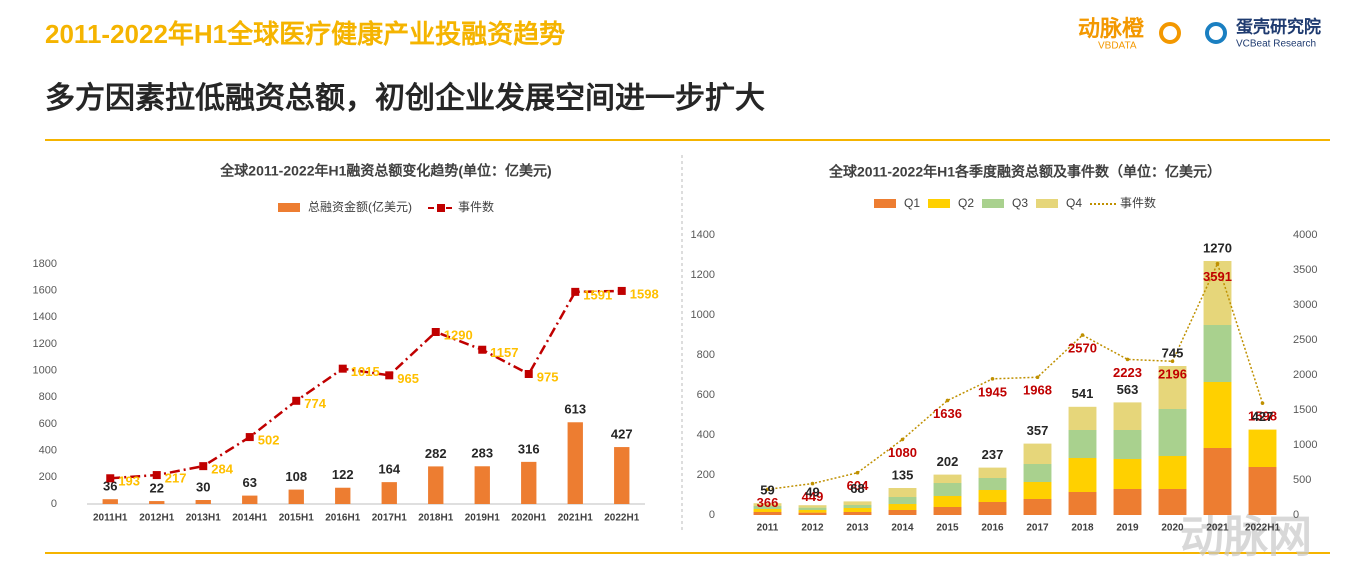  What do you see at coordinates (1278, 26) in the screenshot?
I see `brand-logo: 蛋壳研究院` at bounding box center [1278, 26].